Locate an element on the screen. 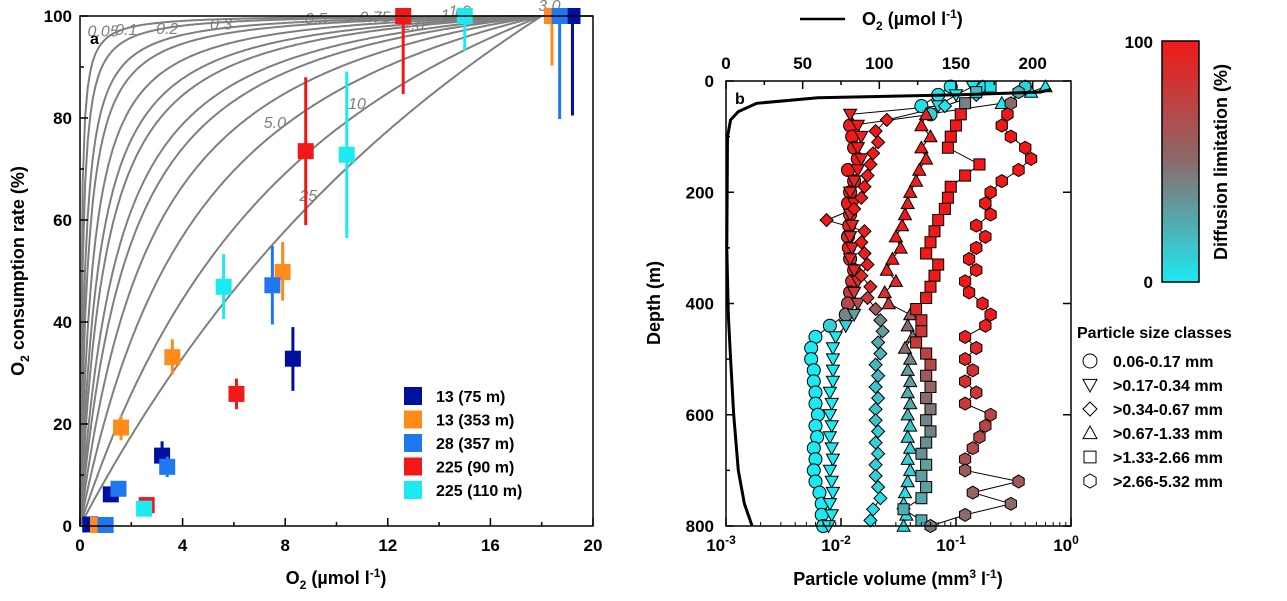 The height and width of the screenshot is (601, 1287). x-tick-label: 4 is located at coordinates (183, 545).